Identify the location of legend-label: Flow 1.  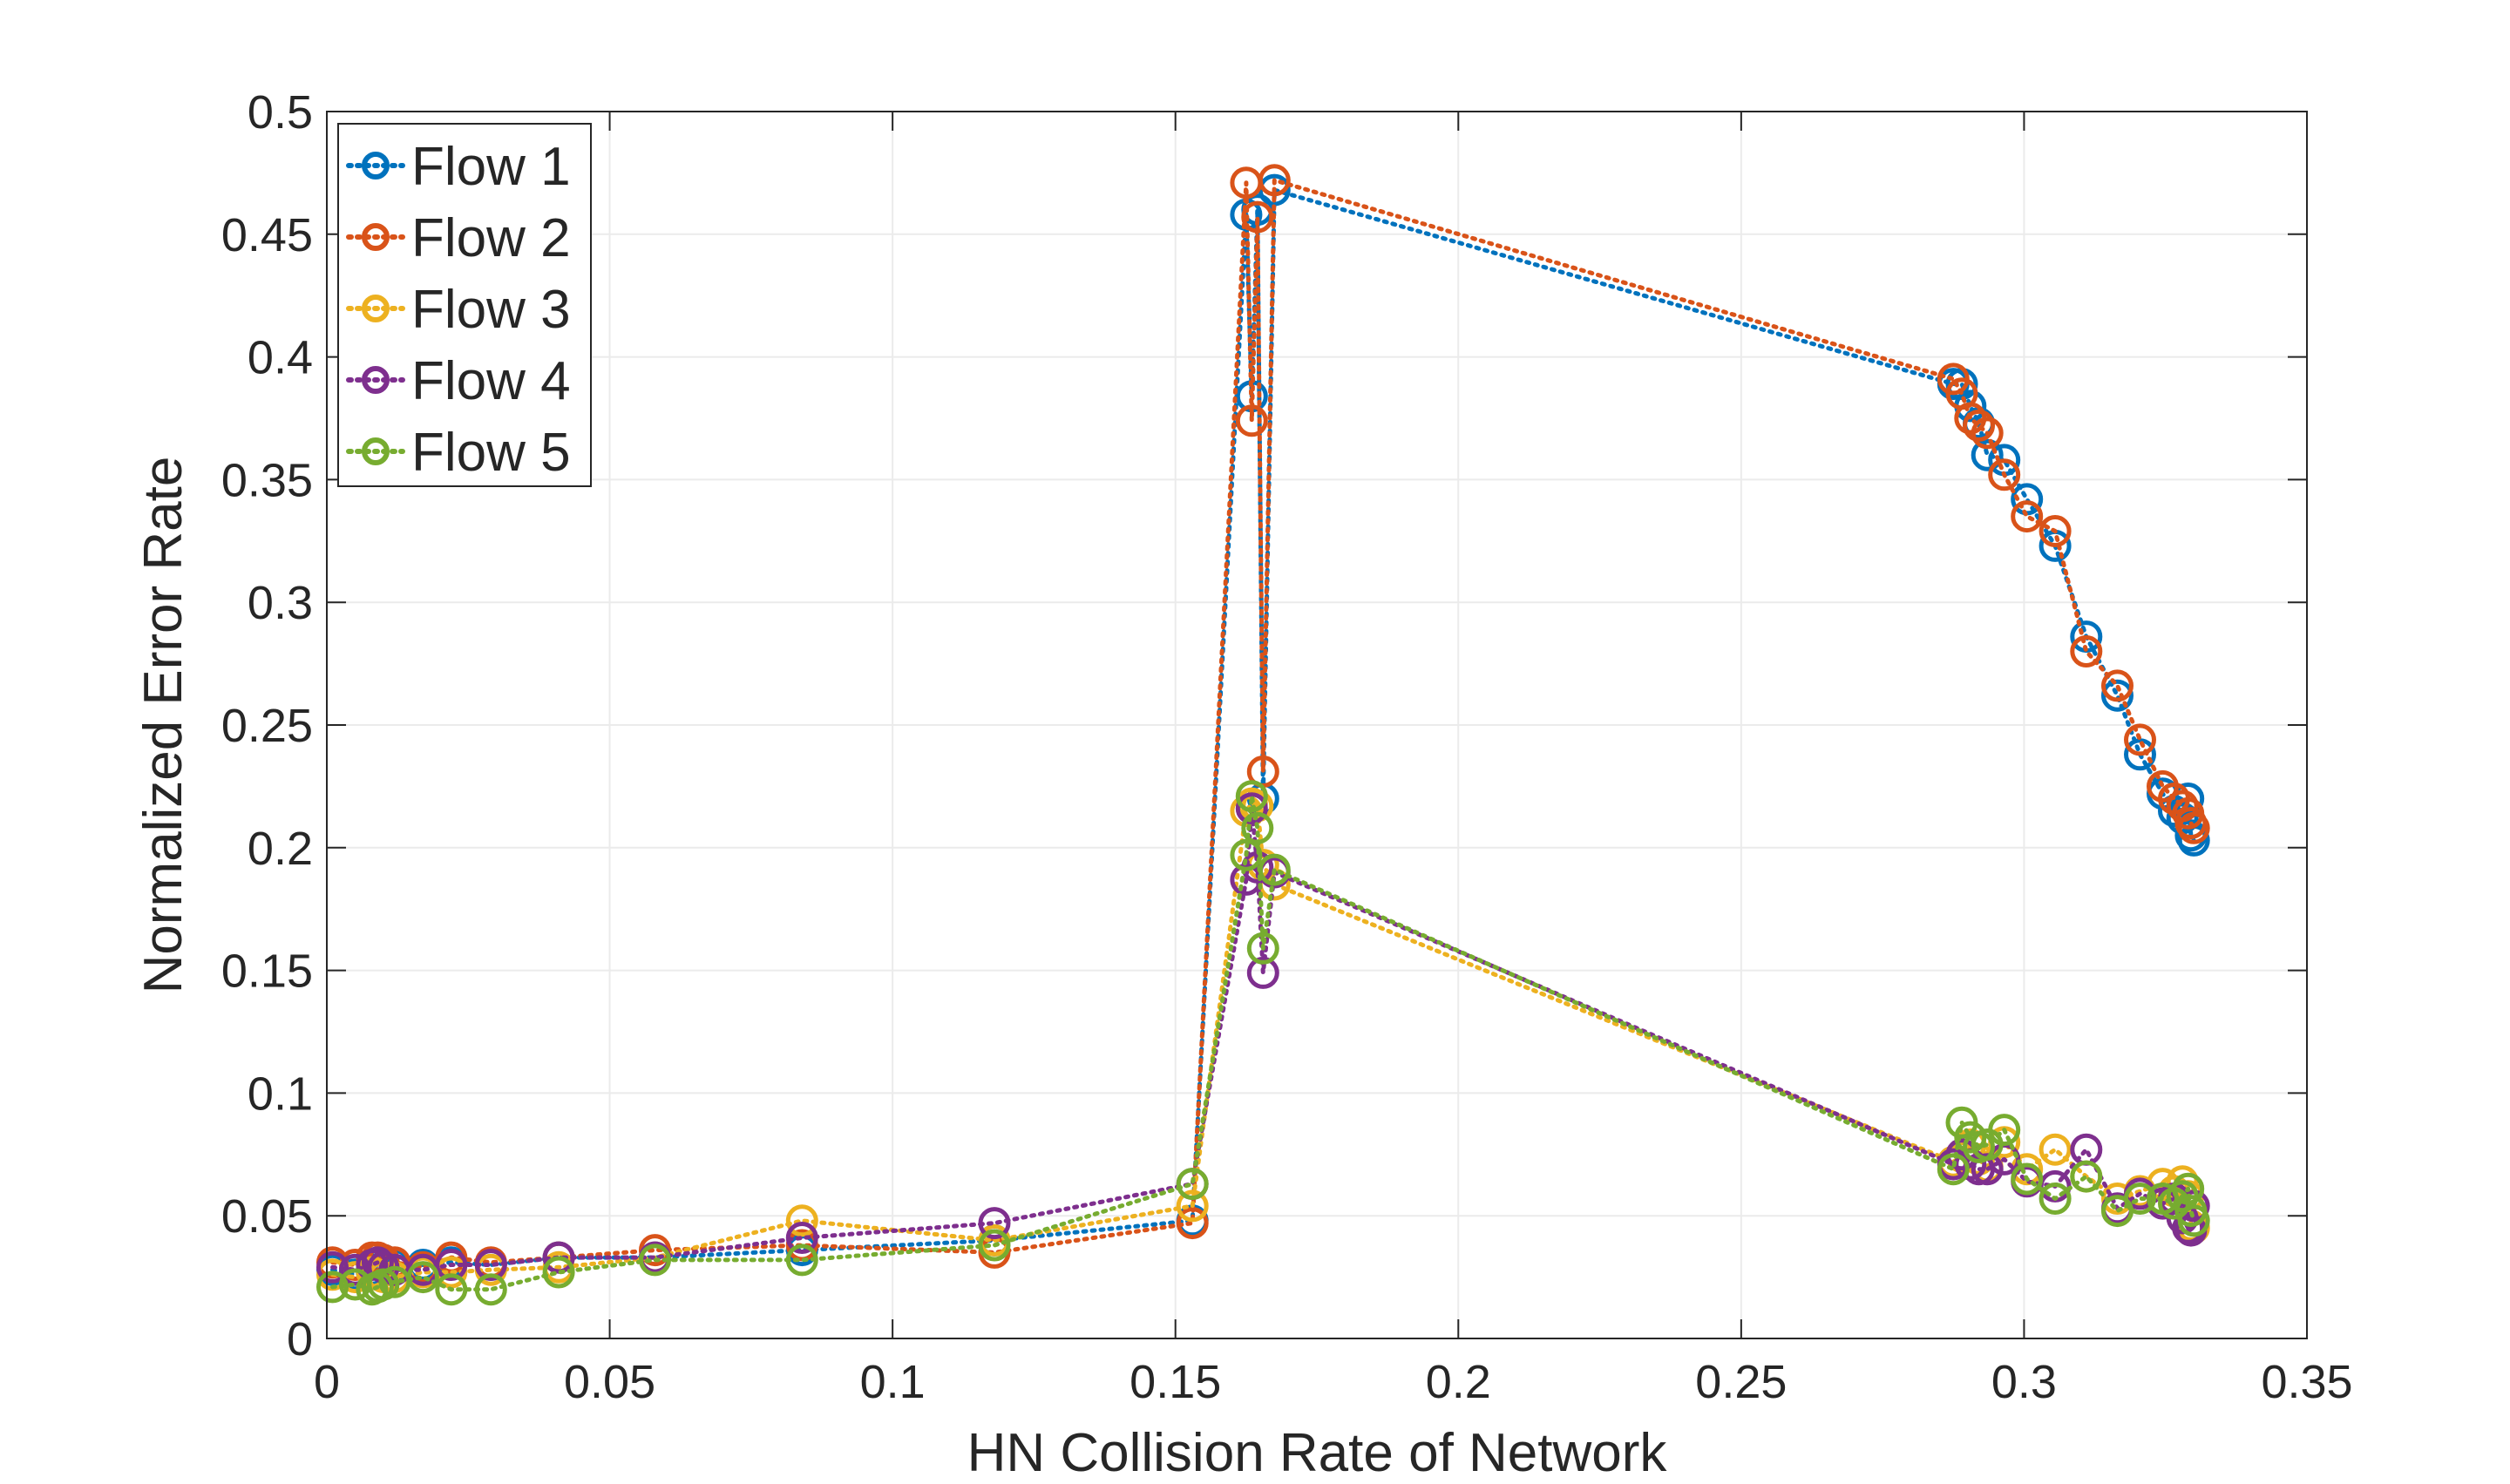
(491, 167).